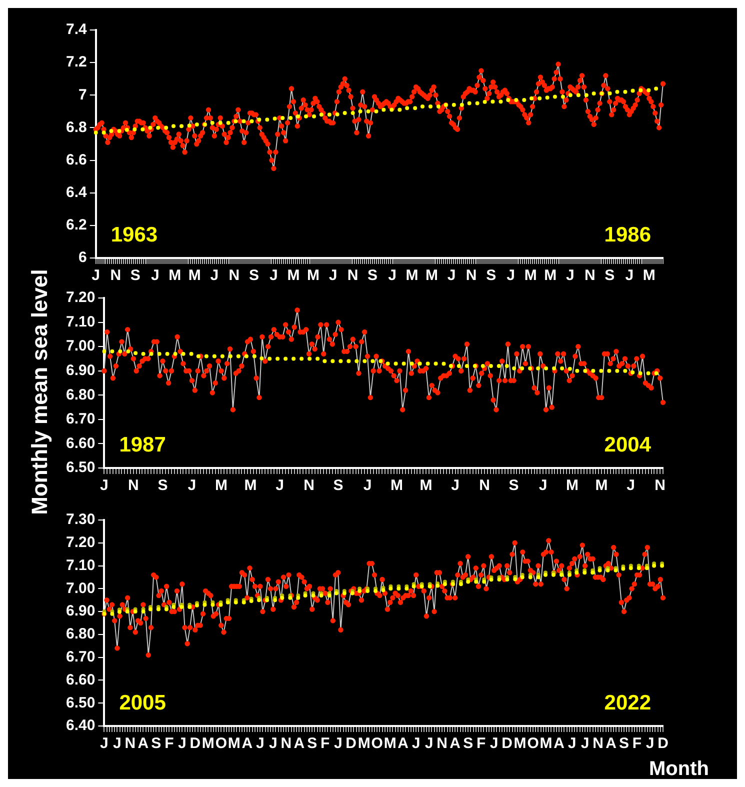  I want to click on y-tick-label: 7, so click(82, 95).